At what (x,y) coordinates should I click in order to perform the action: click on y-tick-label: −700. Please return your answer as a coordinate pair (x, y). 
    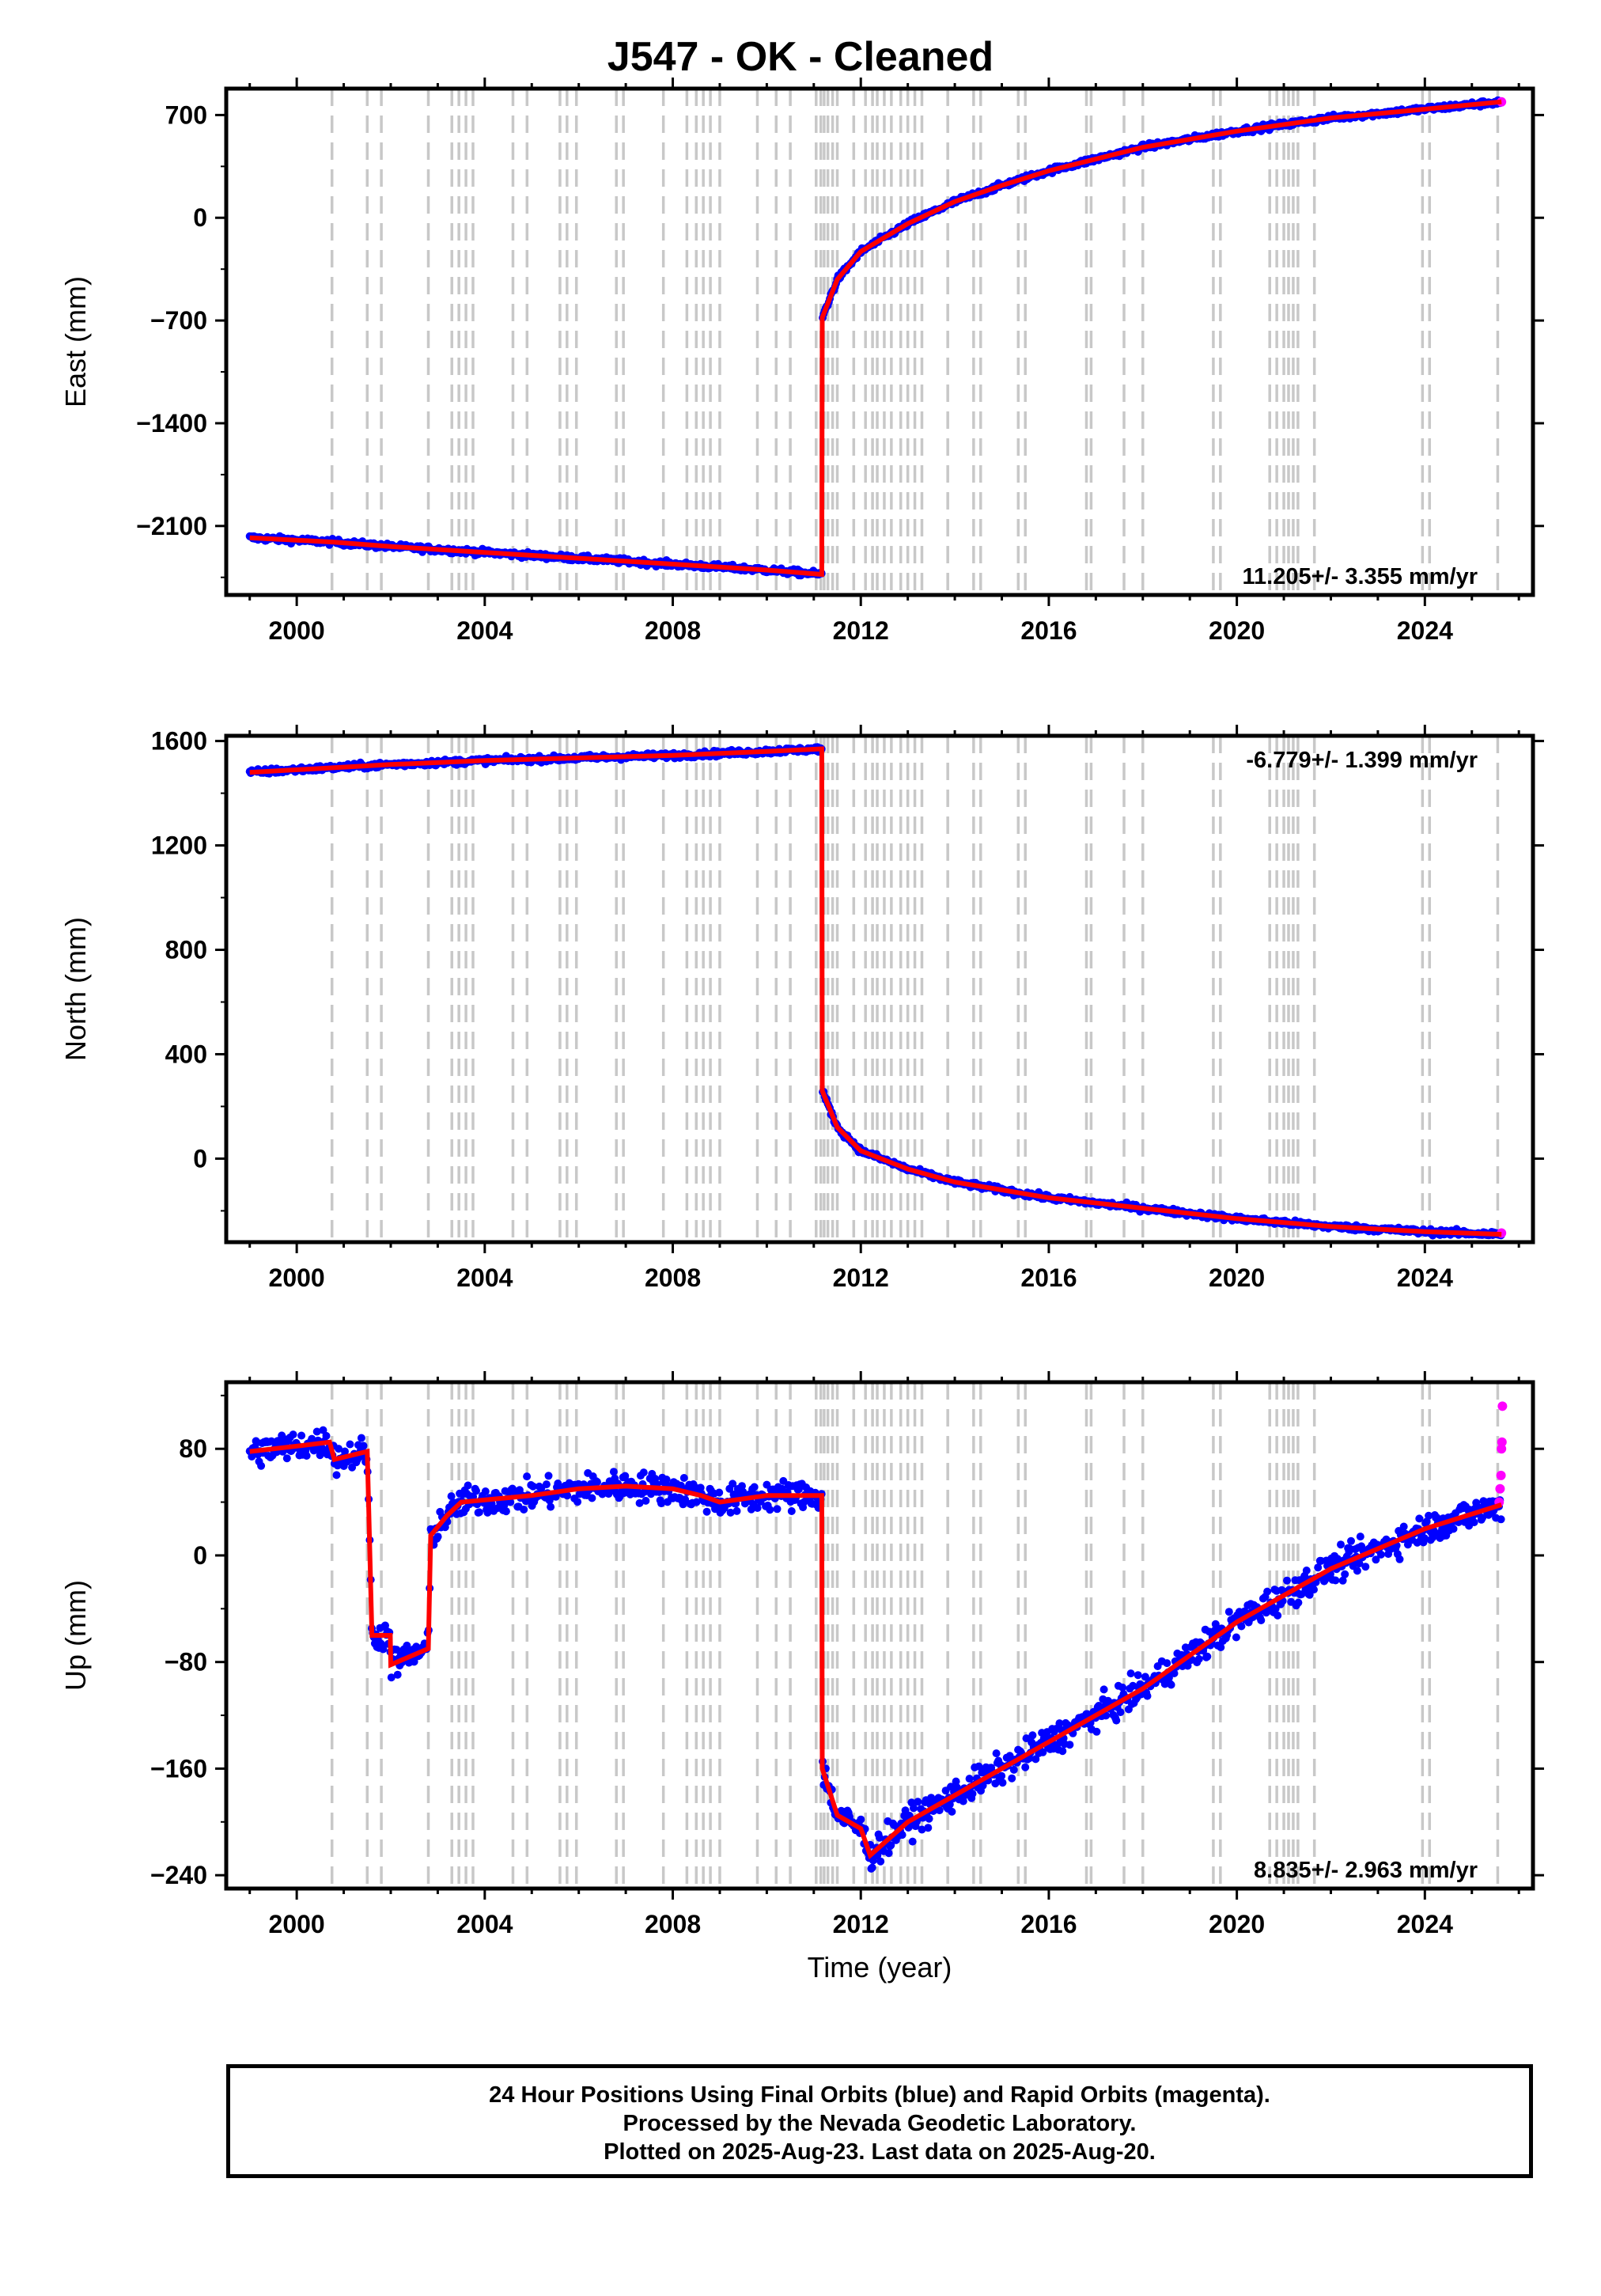
    Looking at the image, I should click on (178, 320).